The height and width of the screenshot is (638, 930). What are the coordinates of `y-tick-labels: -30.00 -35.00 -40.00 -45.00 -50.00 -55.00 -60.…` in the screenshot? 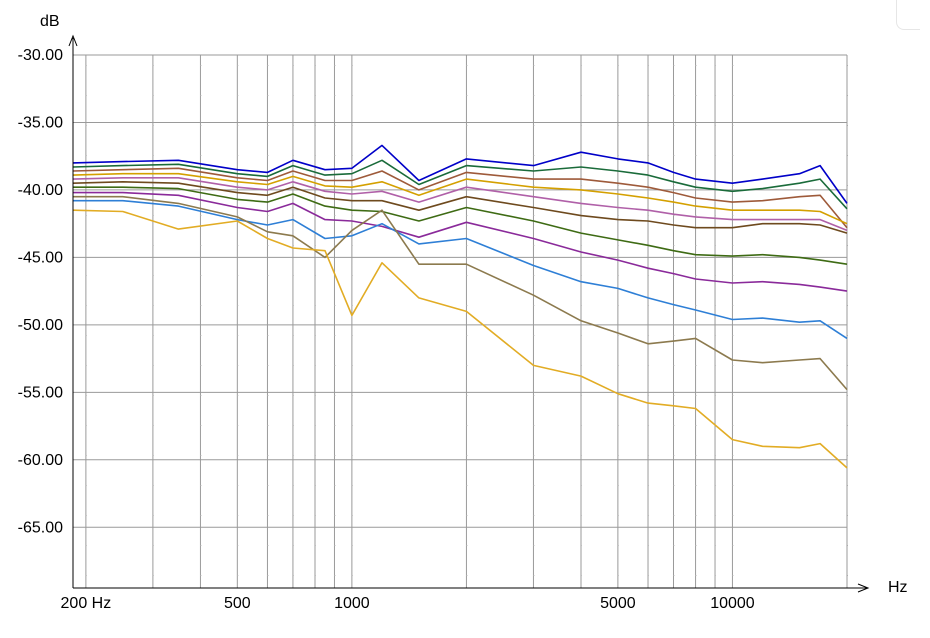 It's located at (40, 291).